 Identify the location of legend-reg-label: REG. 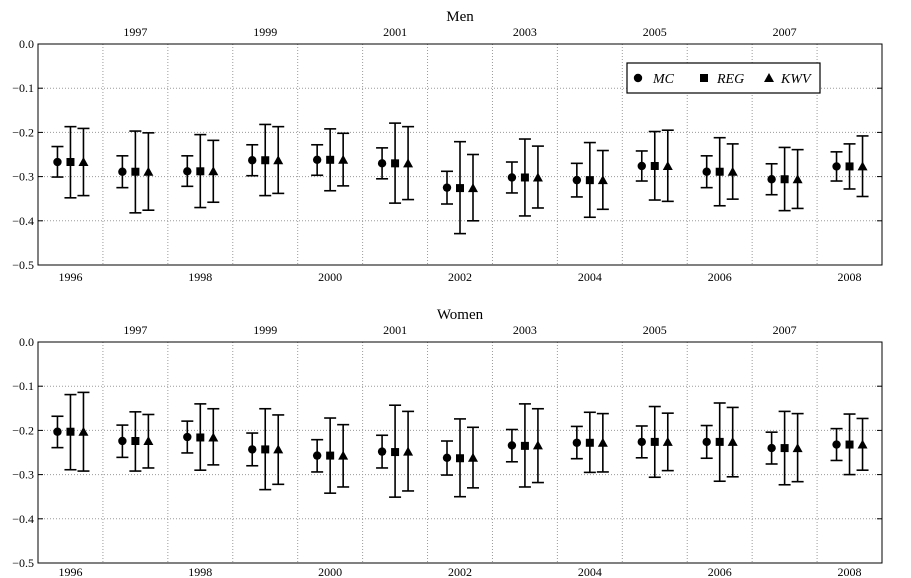
(730, 79).